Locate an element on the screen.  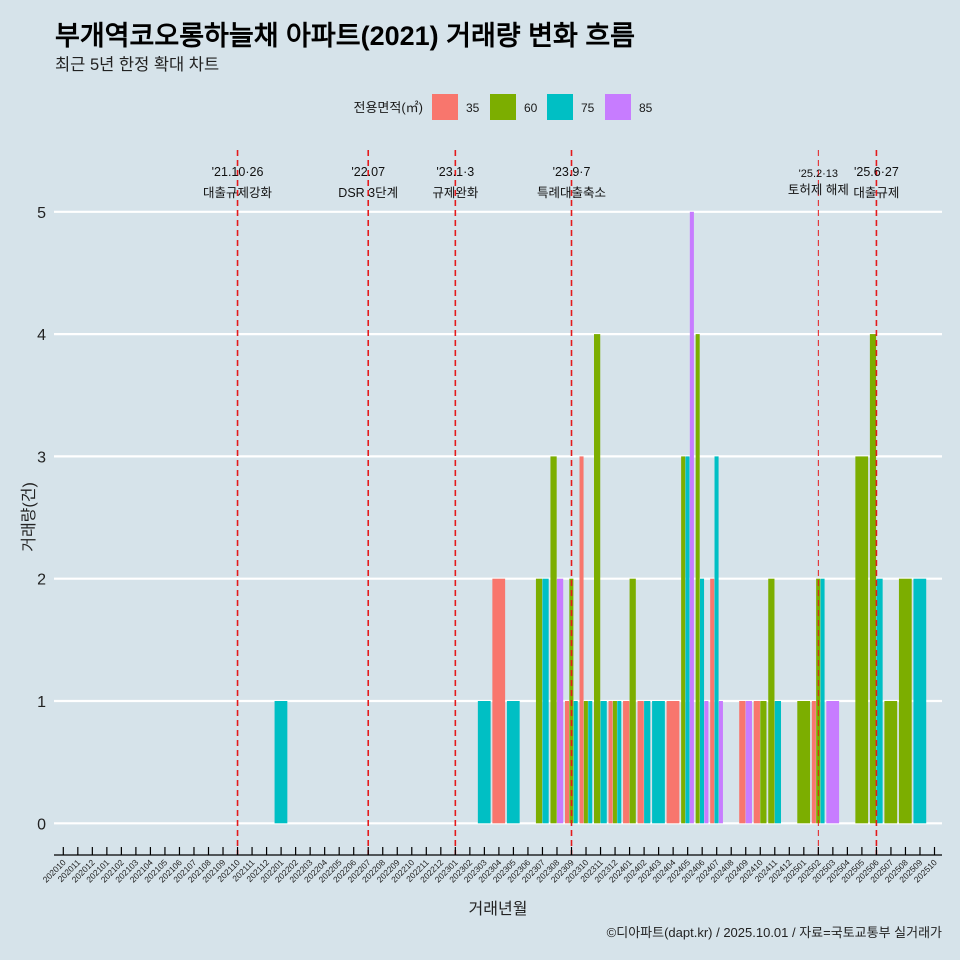
event-date: '25.6·27 is located at coordinates (876, 172).